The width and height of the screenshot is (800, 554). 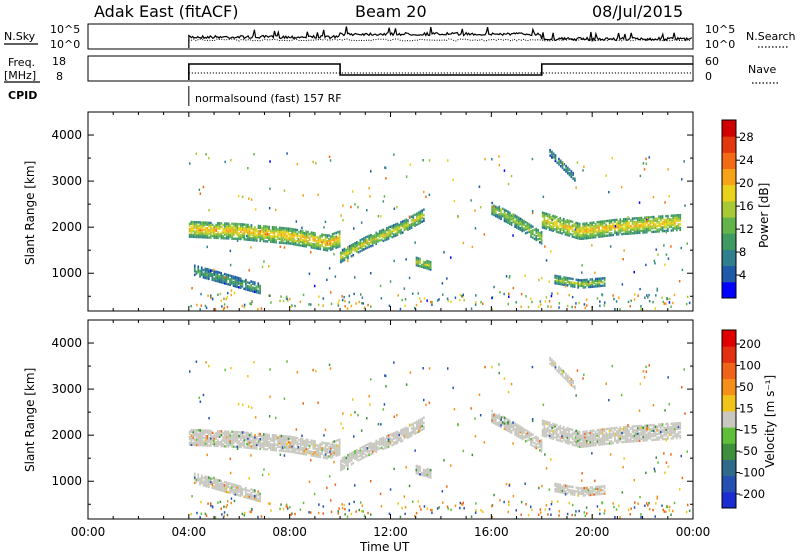 What do you see at coordinates (20, 36) in the screenshot?
I see `nsky-label: N.Sky` at bounding box center [20, 36].